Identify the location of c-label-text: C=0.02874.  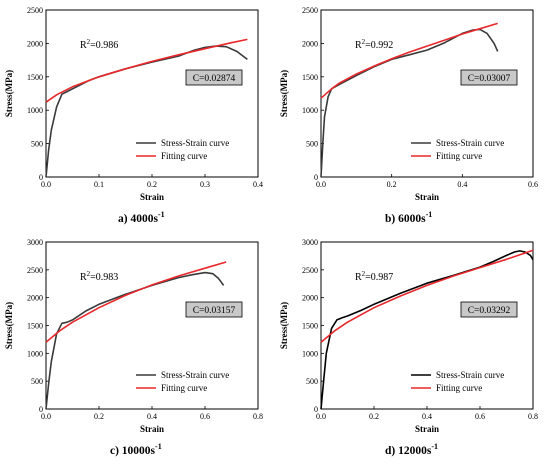
(214, 79).